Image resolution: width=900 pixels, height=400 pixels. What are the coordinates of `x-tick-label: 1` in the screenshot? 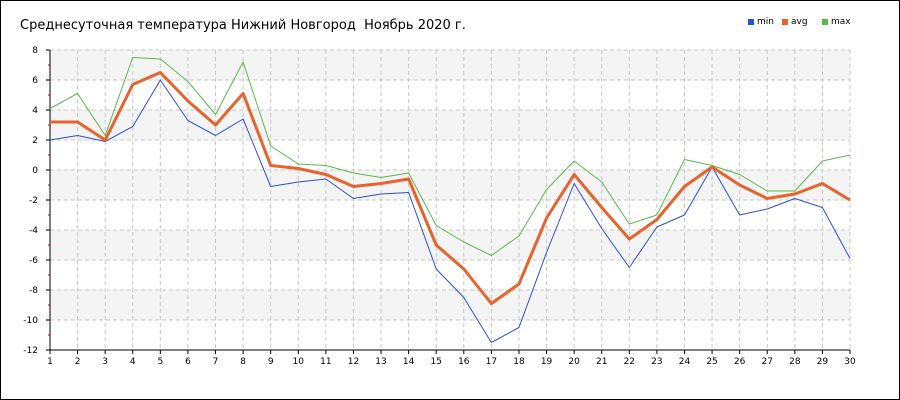 It's located at (50, 362).